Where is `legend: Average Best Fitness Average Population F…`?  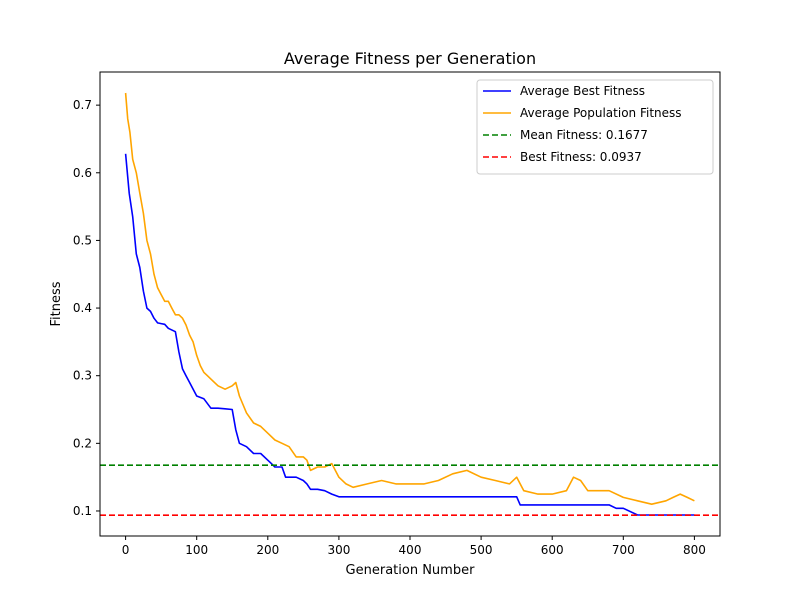 legend: Average Best Fitness Average Population F… is located at coordinates (595, 127).